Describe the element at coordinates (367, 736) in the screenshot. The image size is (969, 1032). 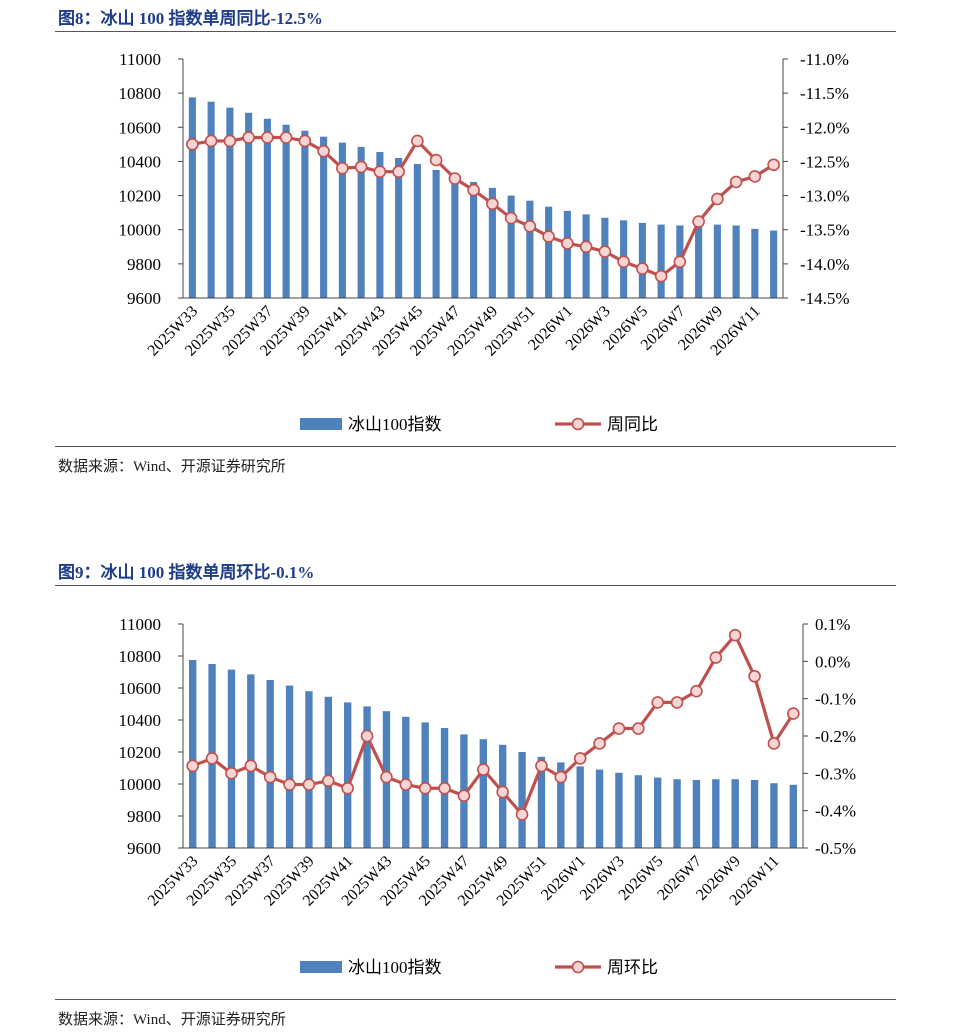
I see `line-point-2025W42` at that location.